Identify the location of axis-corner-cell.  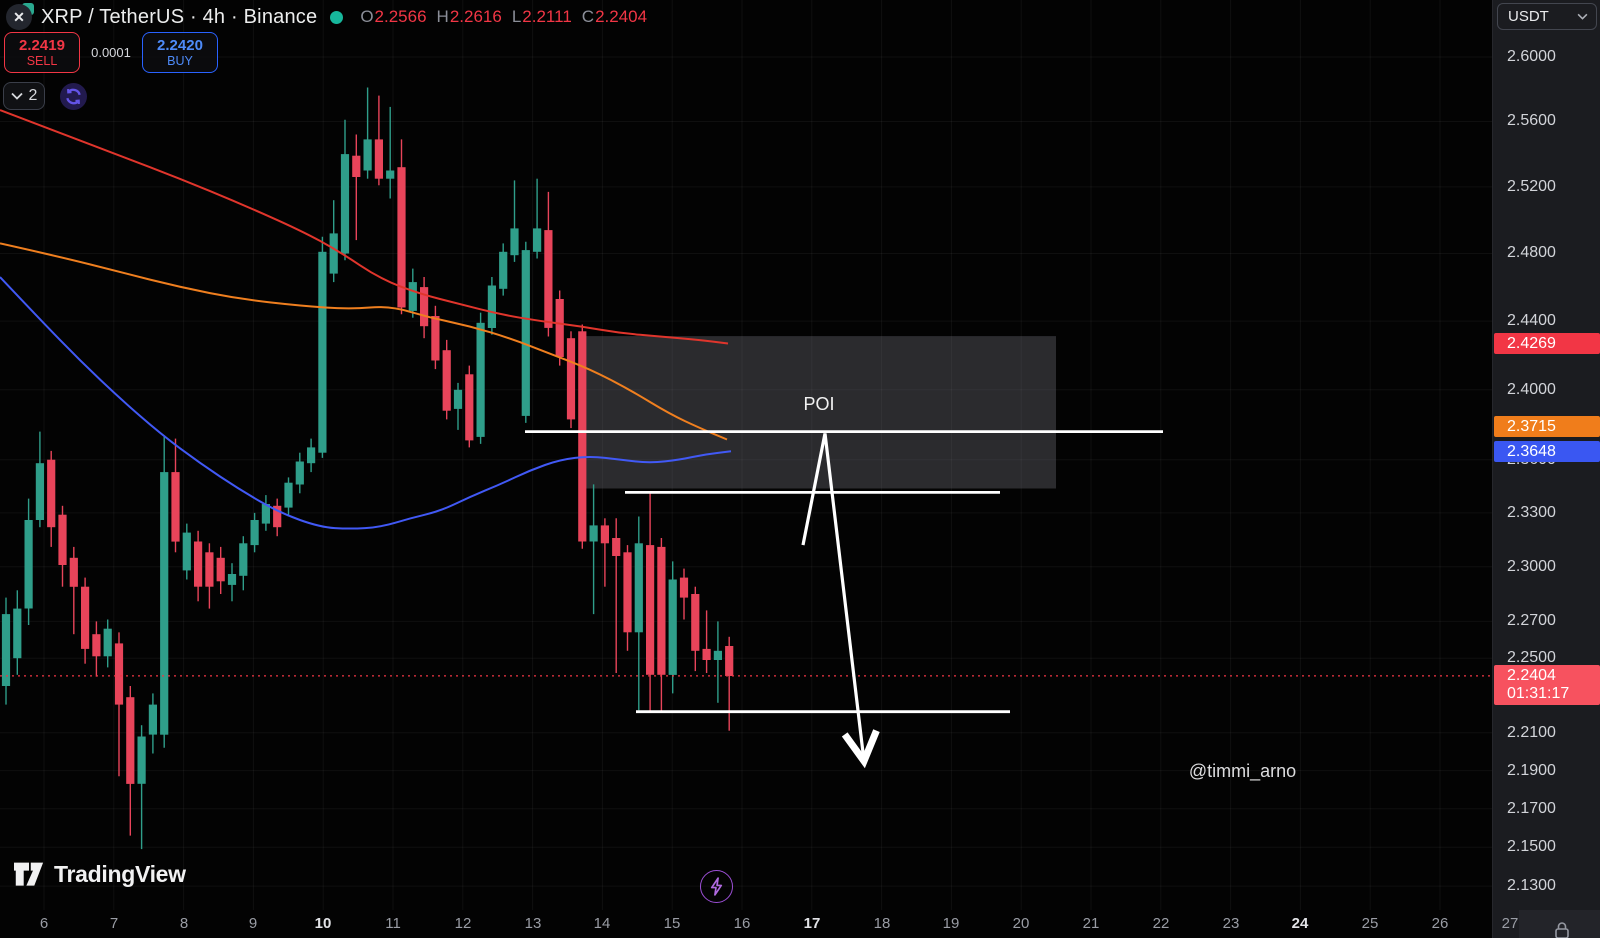
(1559, 924).